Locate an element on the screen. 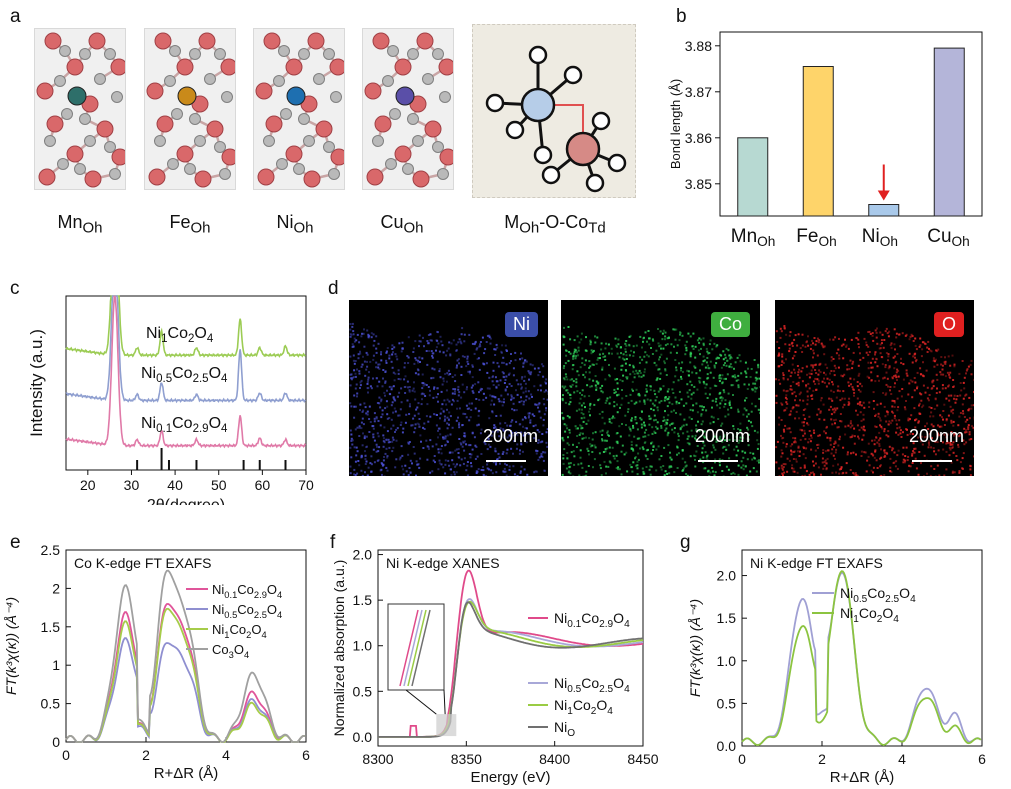  dopant-atom is located at coordinates (187, 96).